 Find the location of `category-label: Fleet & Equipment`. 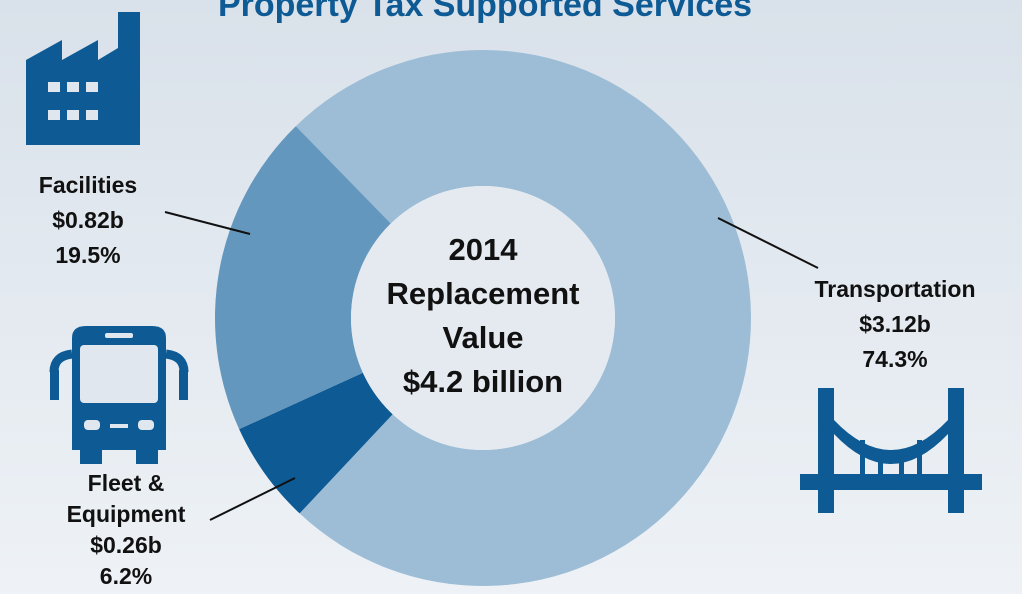

category-label: Fleet & Equipment is located at coordinates (126, 498).